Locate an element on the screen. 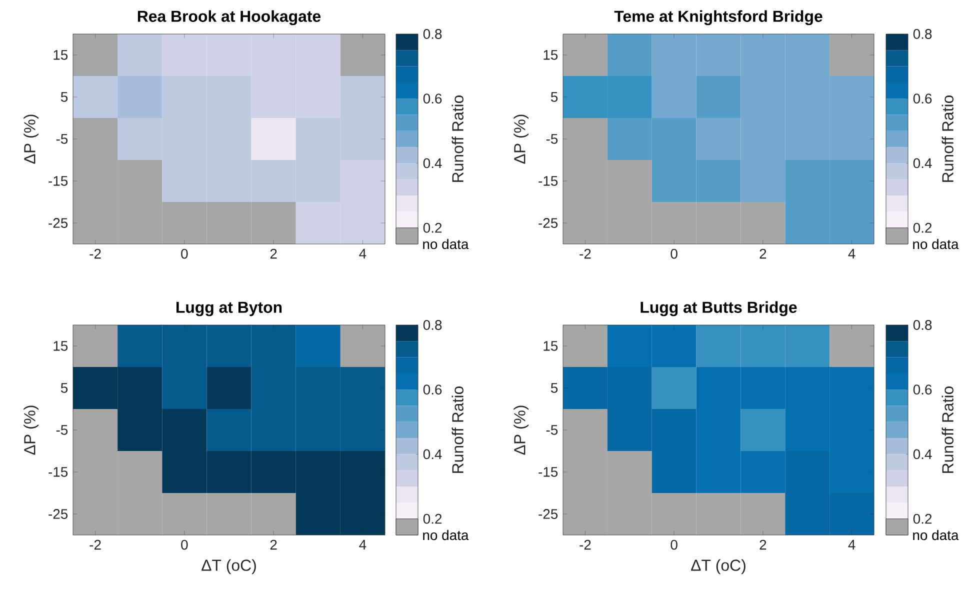  chart-title: Rea Brook at Hookagate is located at coordinates (229, 18).